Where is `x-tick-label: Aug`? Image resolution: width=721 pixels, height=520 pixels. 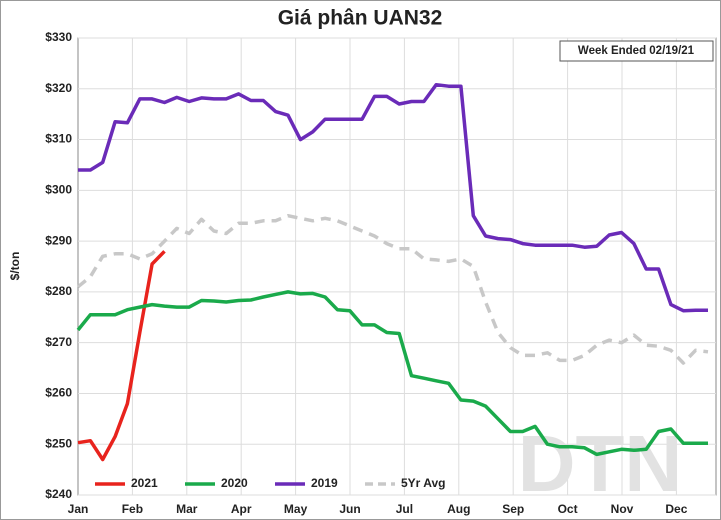
x-tick-label: Aug is located at coordinates (458, 509).